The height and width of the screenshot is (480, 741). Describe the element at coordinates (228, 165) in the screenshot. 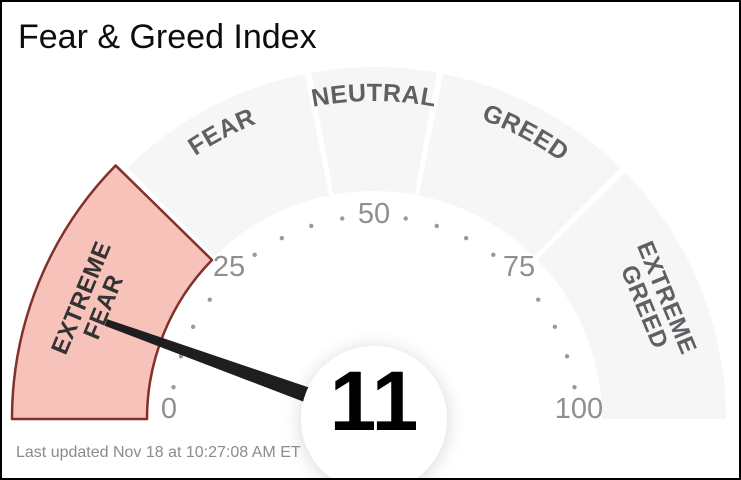

I see `segment-fear` at that location.